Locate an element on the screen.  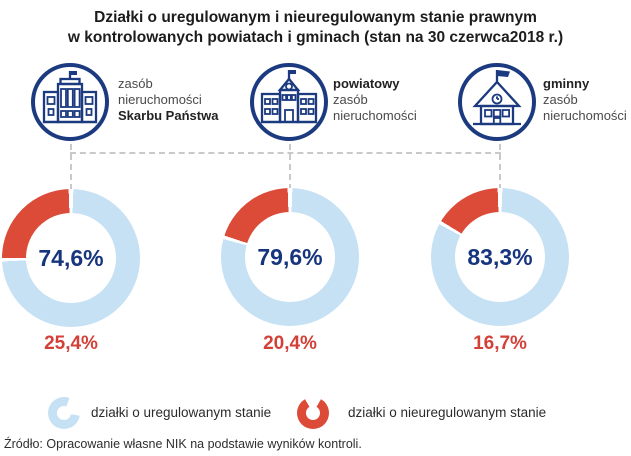
treasury-label-line1: zasób is located at coordinates (135, 83).